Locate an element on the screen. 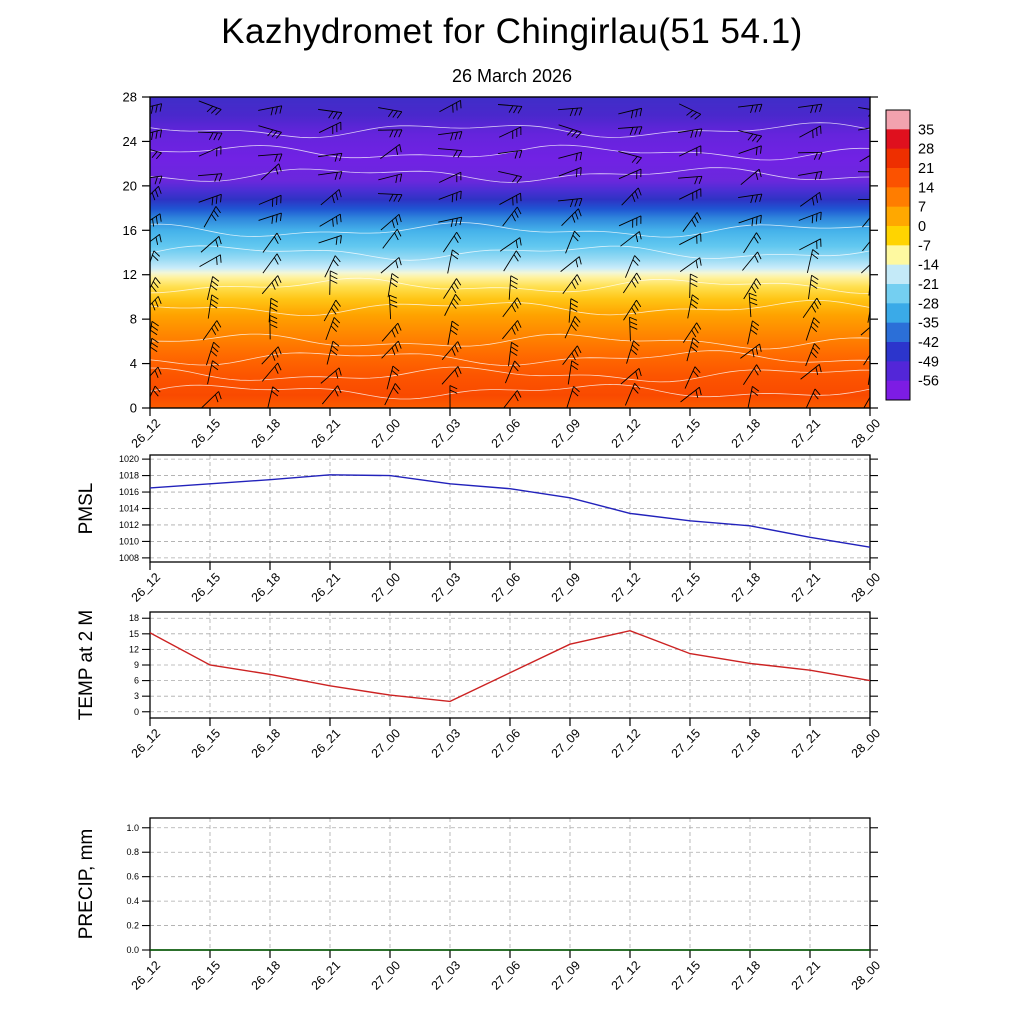 The height and width of the screenshot is (1024, 1024). svg-text: 16 is located at coordinates (130, 230).